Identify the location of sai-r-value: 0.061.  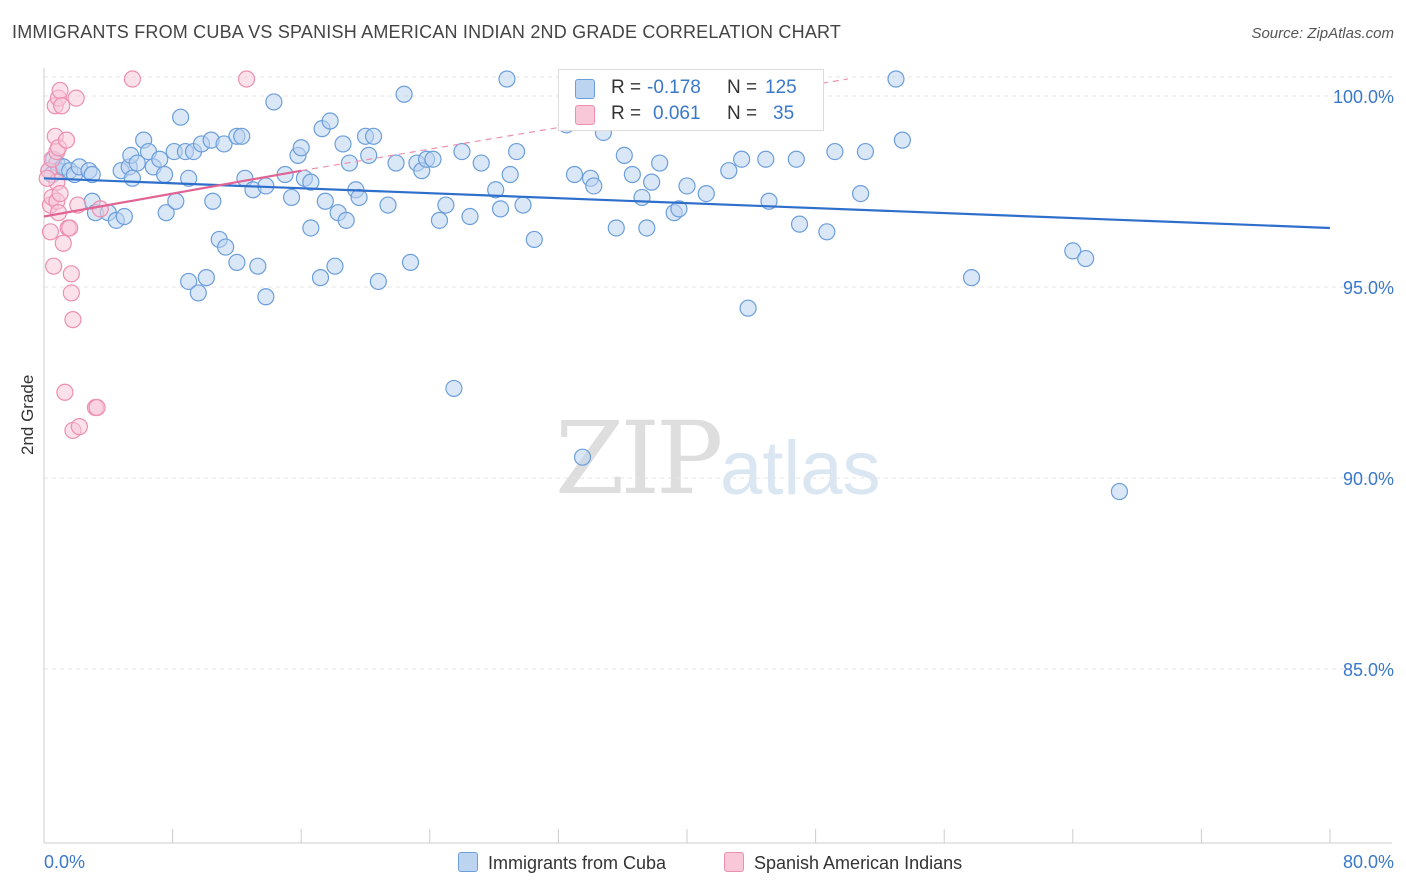
(677, 113).